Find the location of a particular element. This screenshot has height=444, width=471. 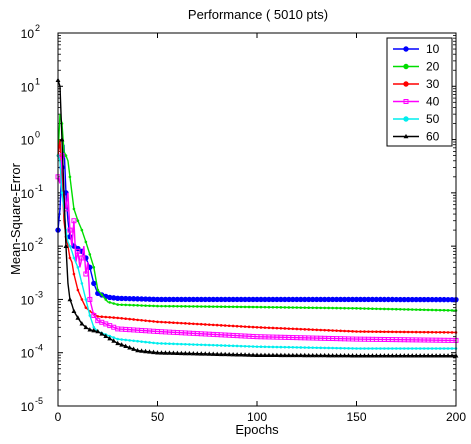

y-tick-exponent: -5 is located at coordinates (39, 401).